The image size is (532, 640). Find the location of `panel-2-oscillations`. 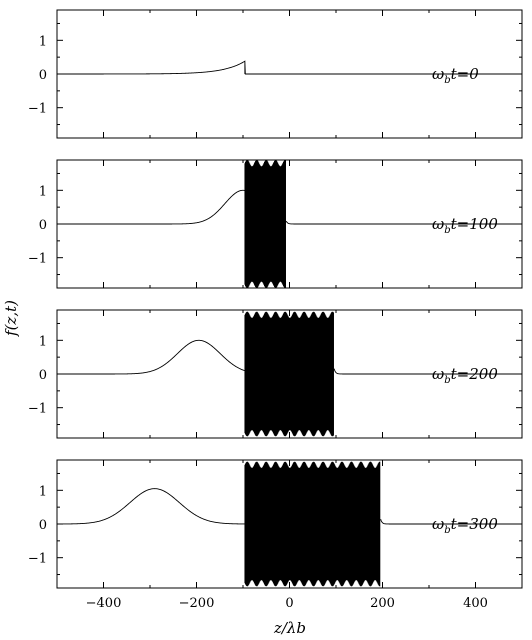

panel-2-oscillations is located at coordinates (265, 224).